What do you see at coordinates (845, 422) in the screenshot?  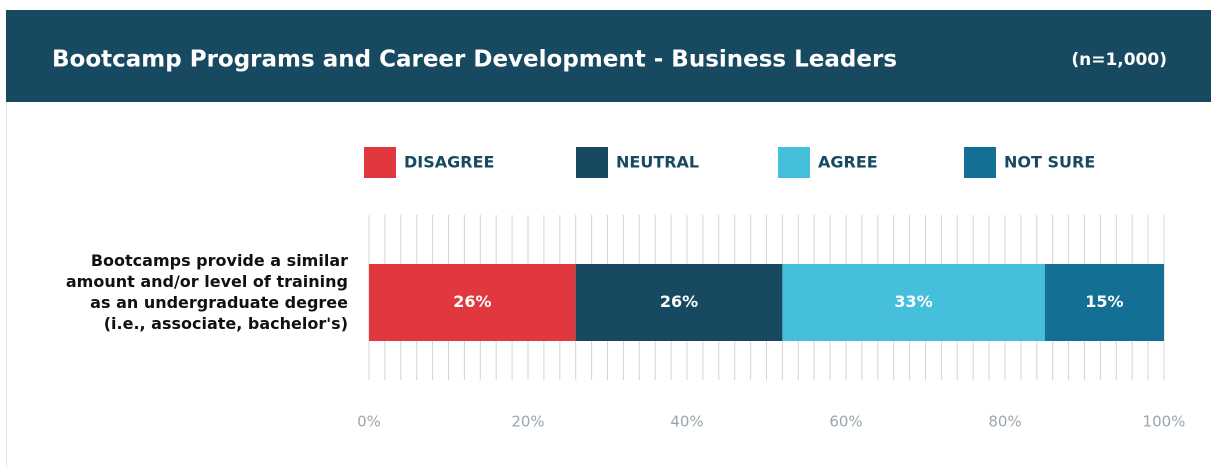 I see `x-tick-label: 60%` at bounding box center [845, 422].